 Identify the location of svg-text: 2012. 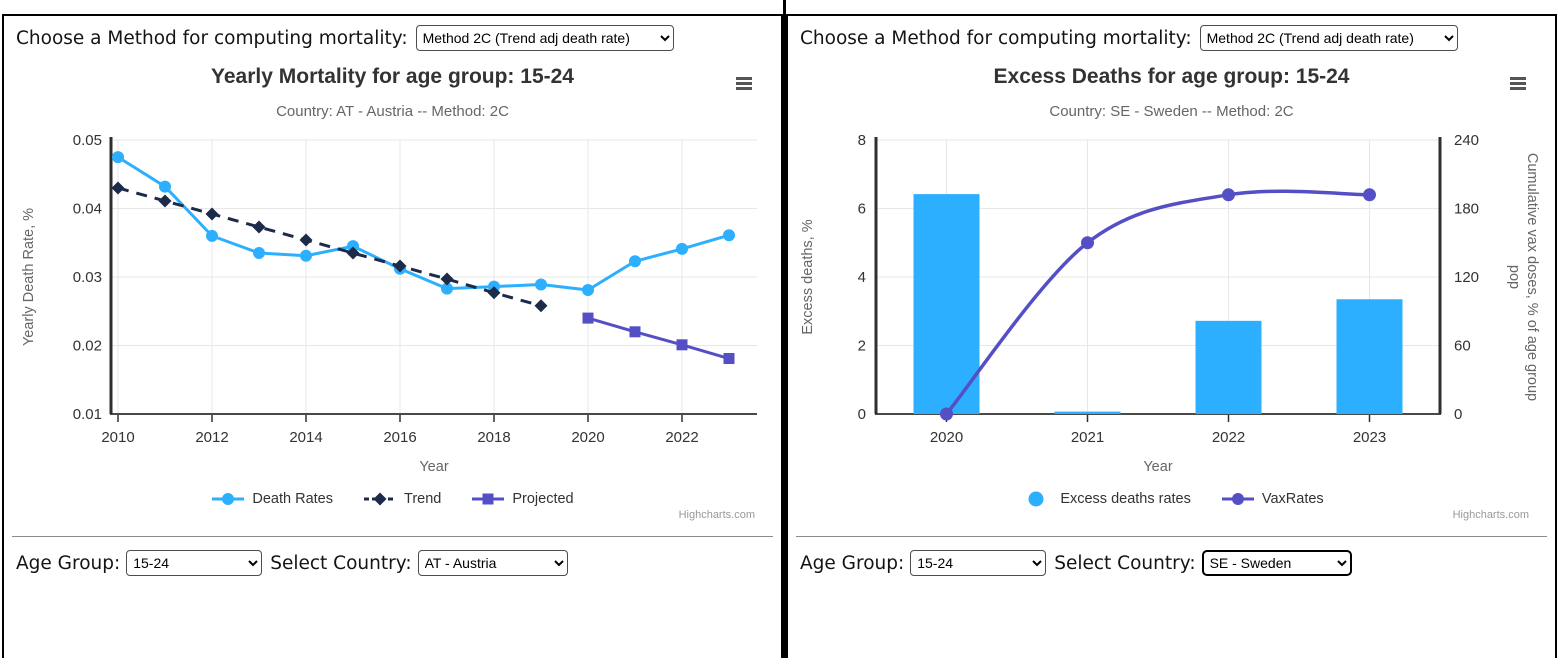
(211, 437).